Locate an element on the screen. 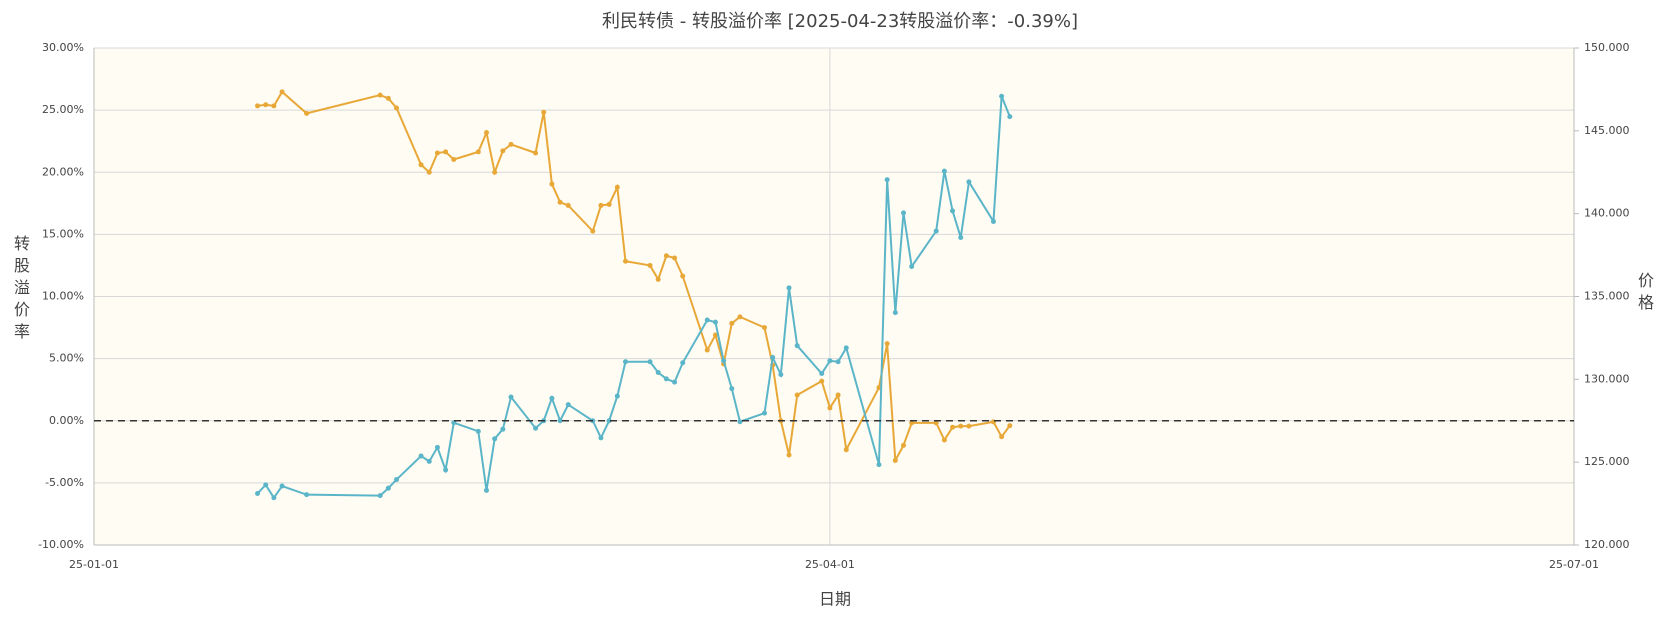  x-tick-label: 25-04-01 is located at coordinates (830, 564).